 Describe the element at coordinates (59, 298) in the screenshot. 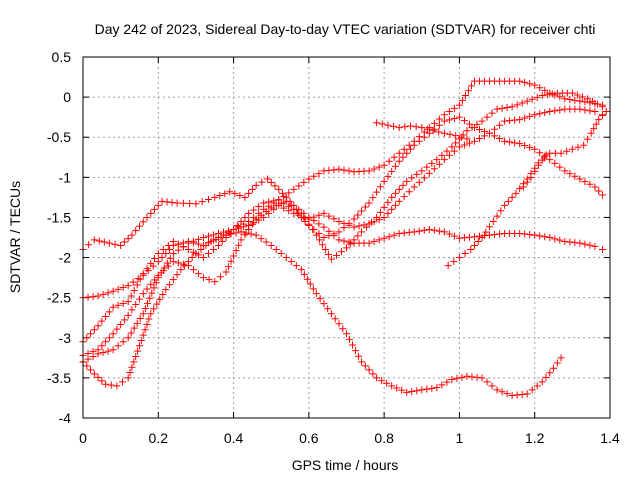

I see `y-tick-label: -2.5` at that location.